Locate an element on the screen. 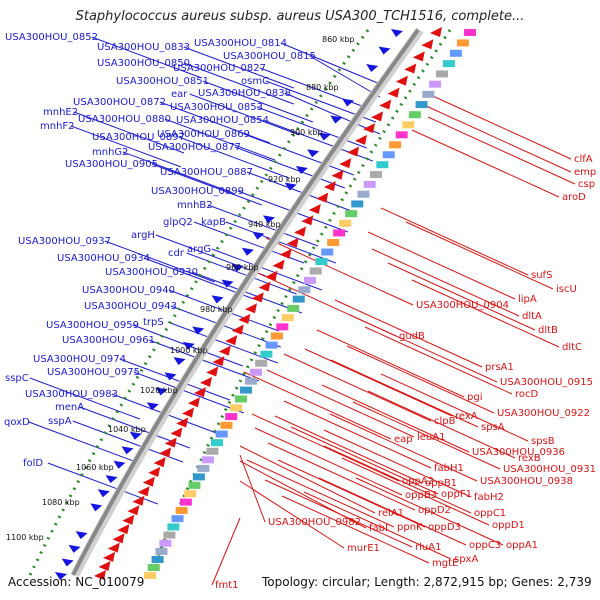 This screenshot has width=600, height=600. forward-gene-label: USA300HOU_0833 is located at coordinates (143, 47).